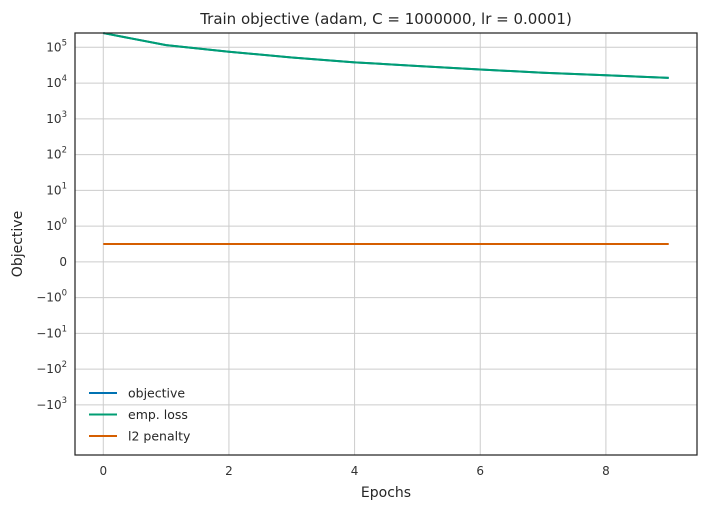  Describe the element at coordinates (480, 471) in the screenshot. I see `x-tick-label: 6` at that location.